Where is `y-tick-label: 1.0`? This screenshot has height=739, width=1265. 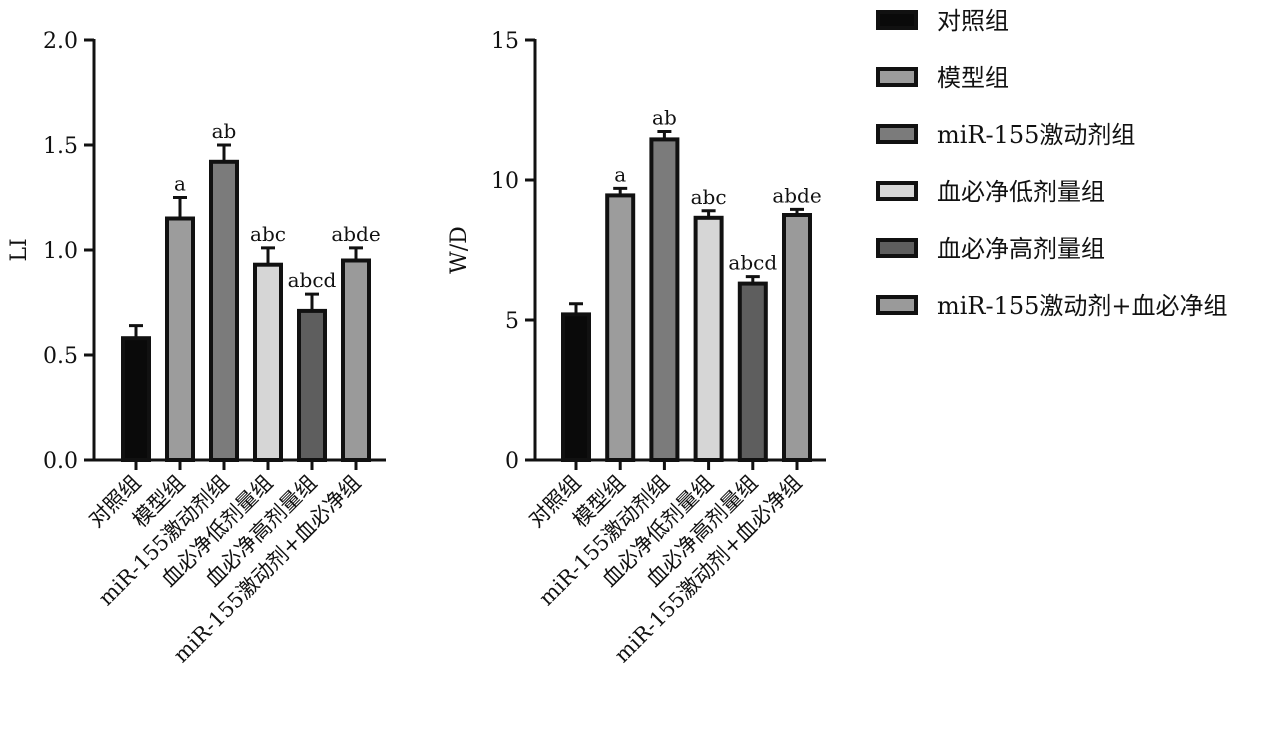 y-tick-label: 1.0 is located at coordinates (60, 251).